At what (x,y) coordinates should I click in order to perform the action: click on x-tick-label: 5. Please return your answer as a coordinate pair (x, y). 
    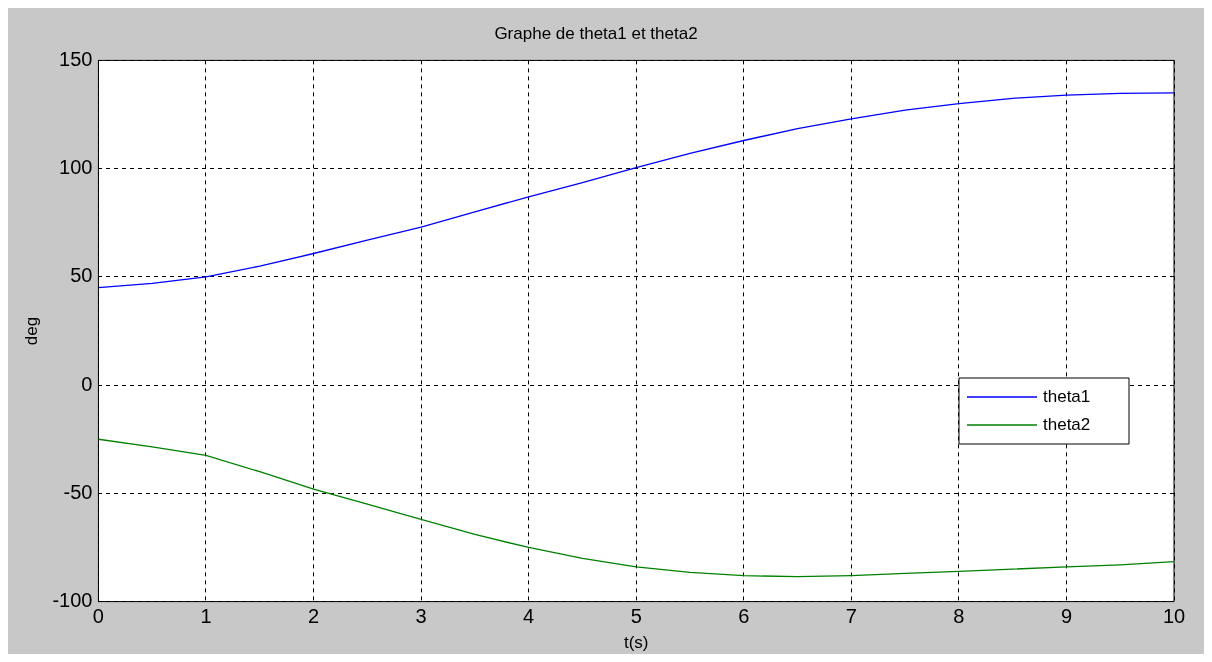
    Looking at the image, I should click on (636, 616).